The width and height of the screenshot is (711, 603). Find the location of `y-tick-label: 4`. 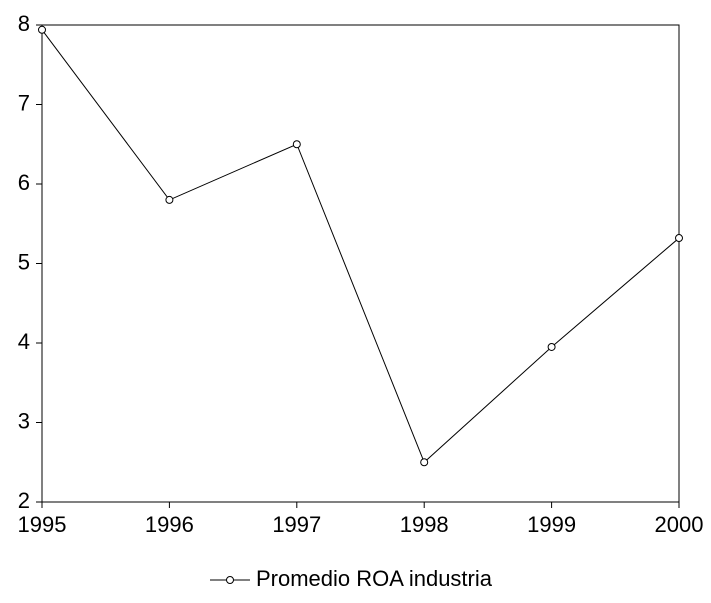

y-tick-label: 4 is located at coordinates (24, 341).